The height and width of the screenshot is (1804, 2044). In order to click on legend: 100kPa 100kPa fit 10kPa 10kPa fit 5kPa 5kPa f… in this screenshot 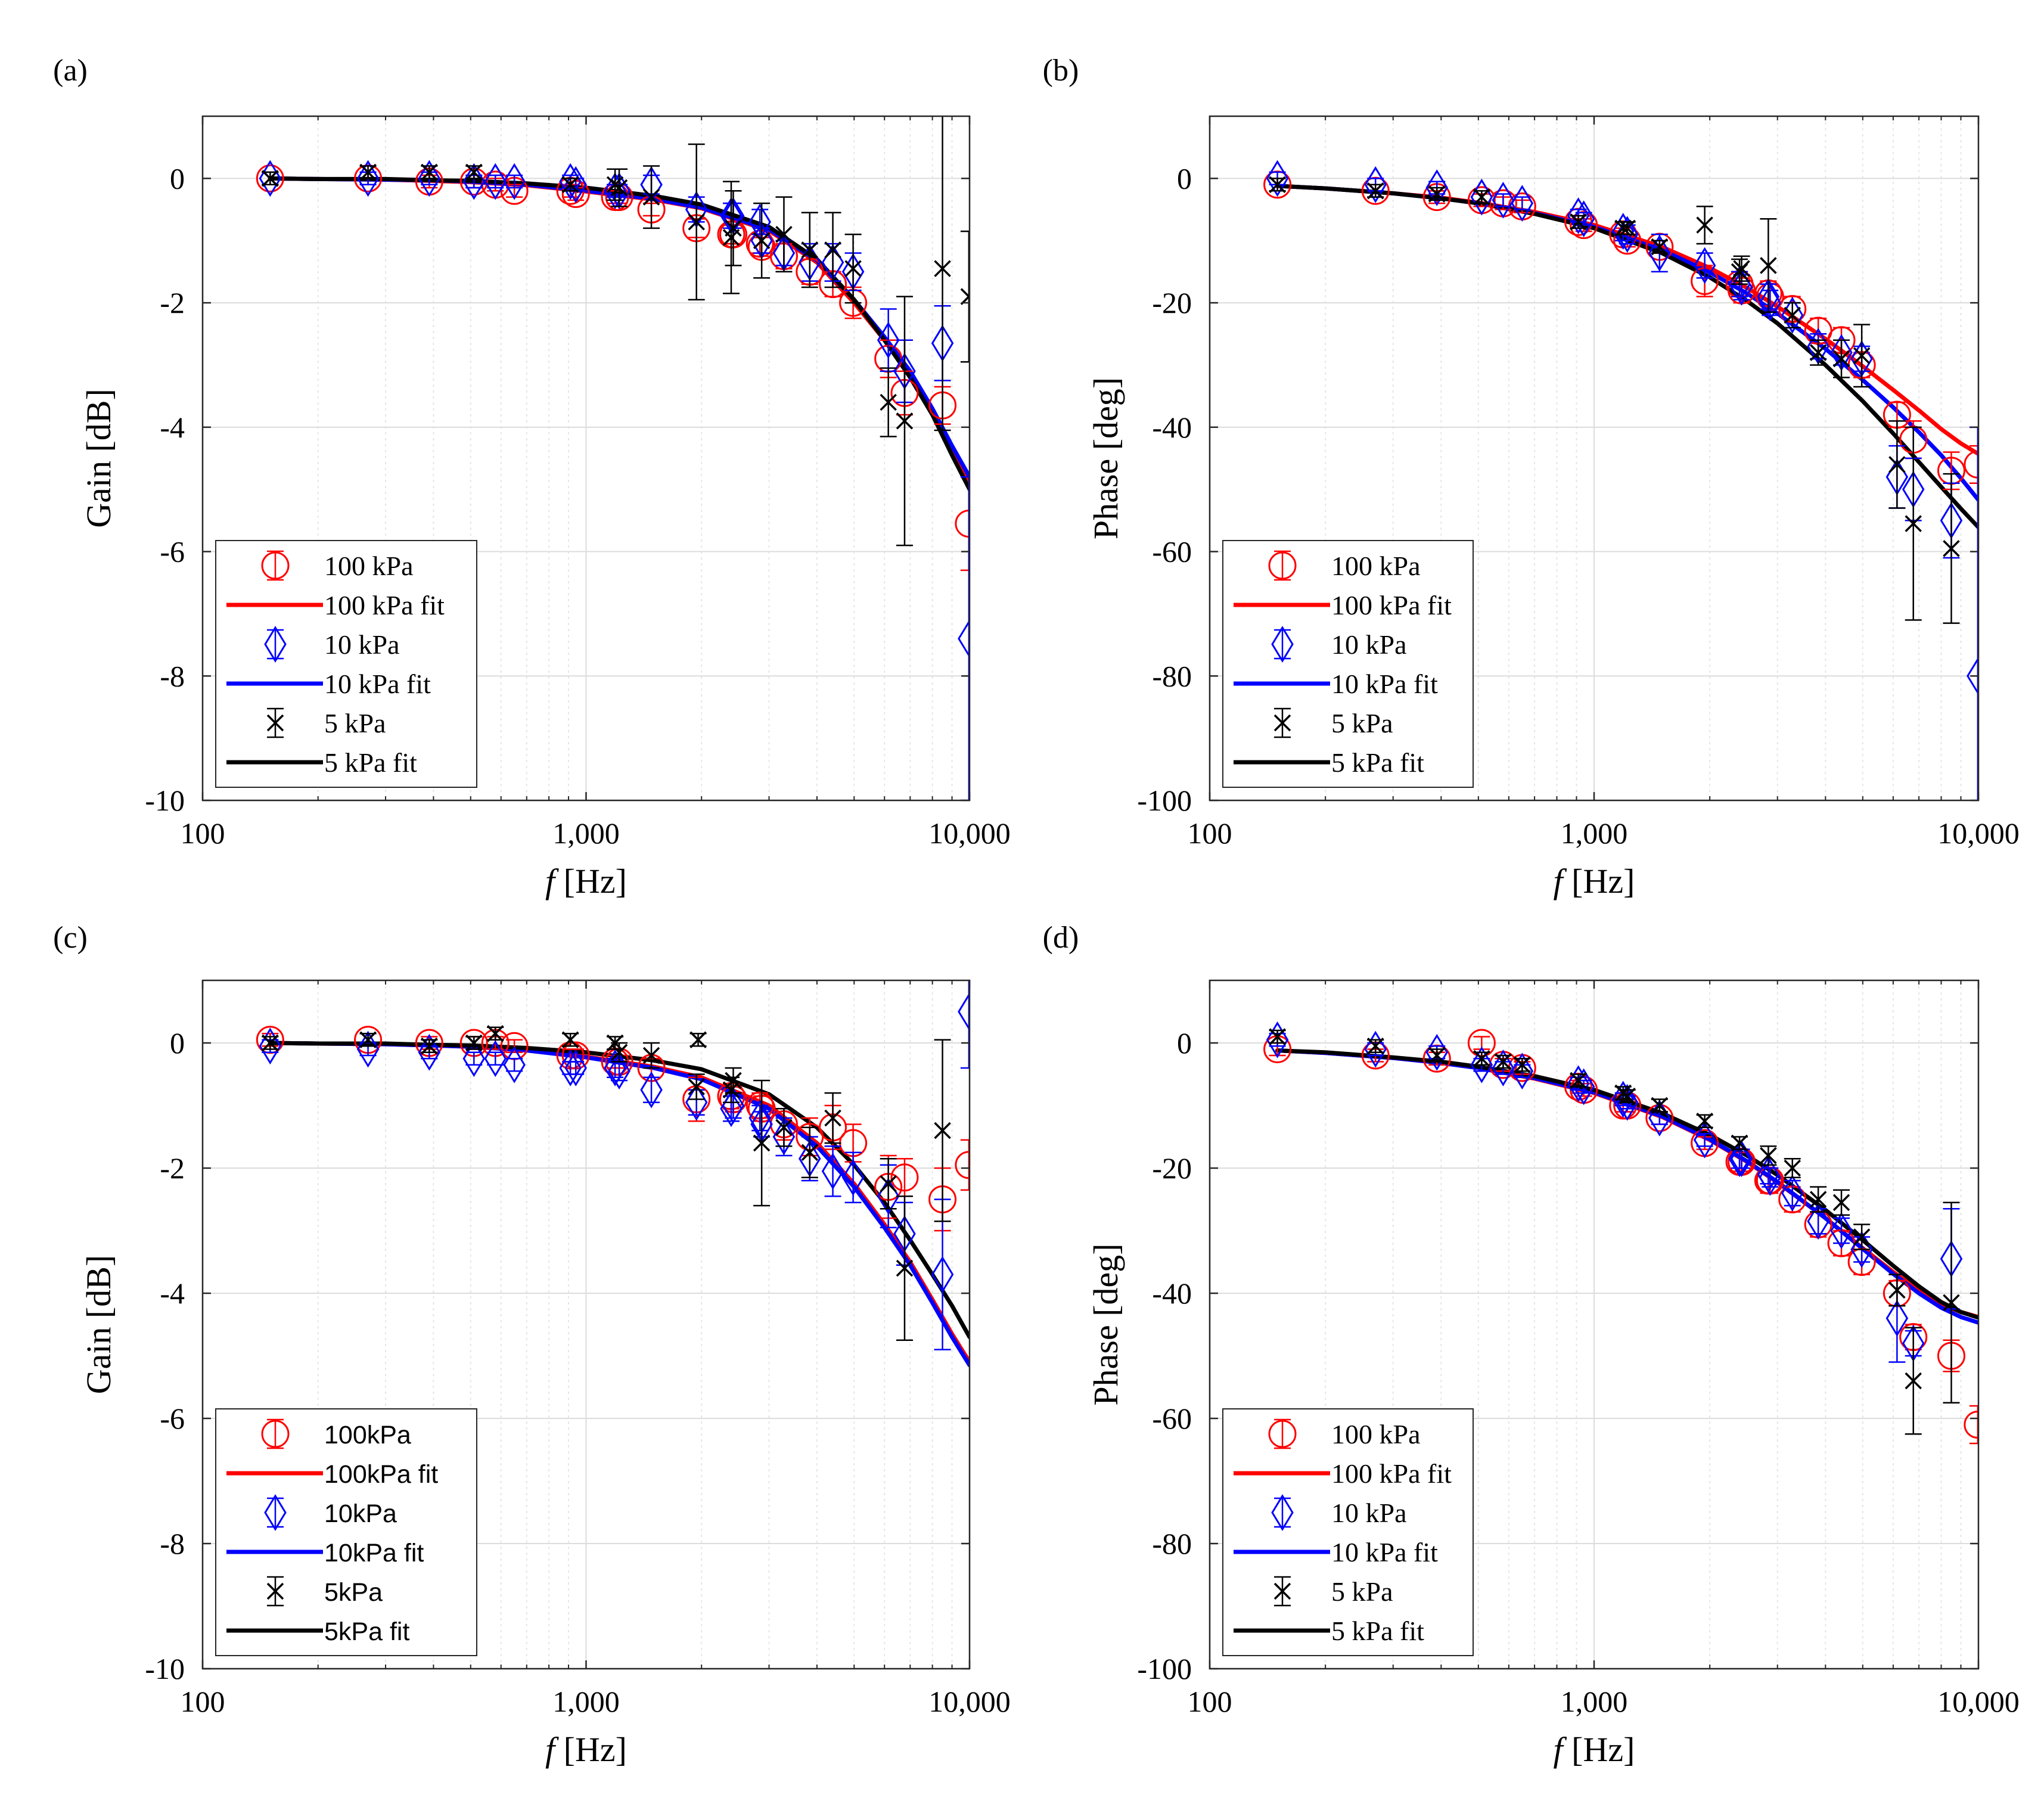, I will do `click(346, 1532)`.